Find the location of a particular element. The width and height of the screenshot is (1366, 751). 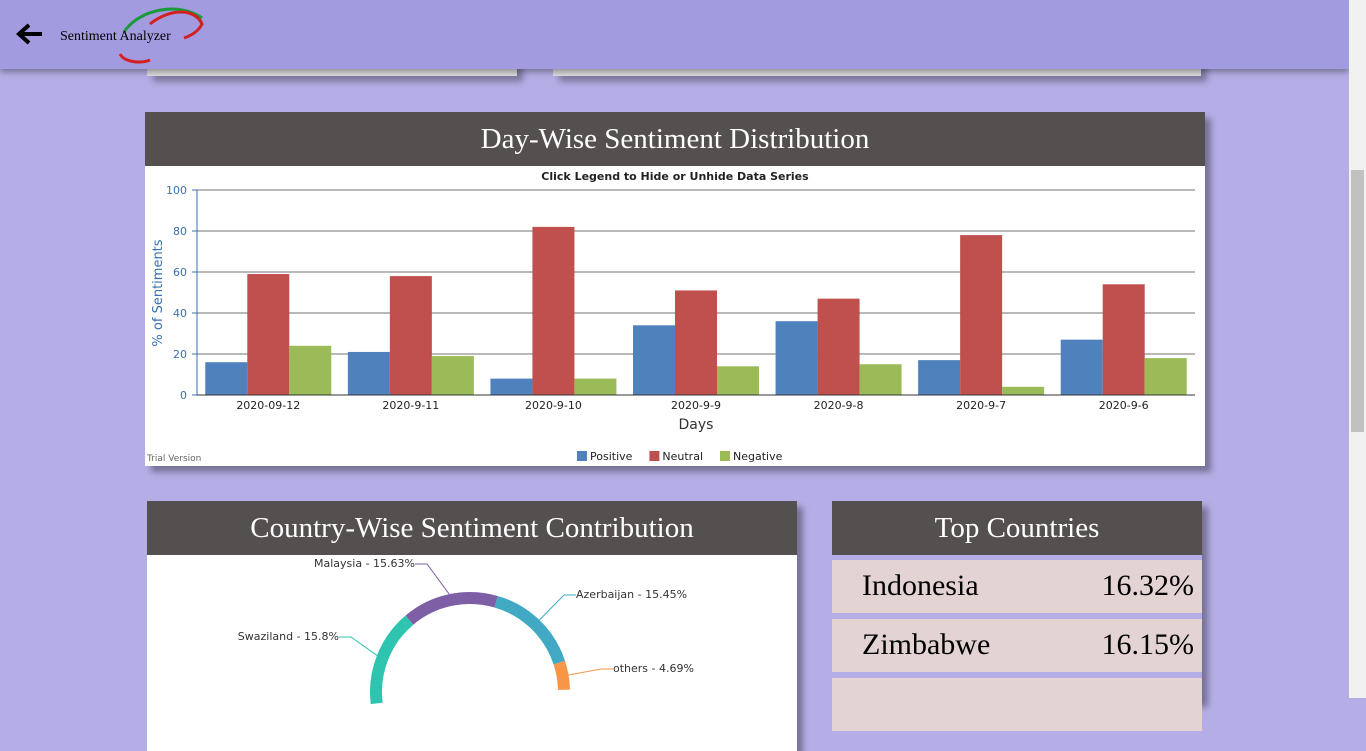

logo is located at coordinates (161, 35).